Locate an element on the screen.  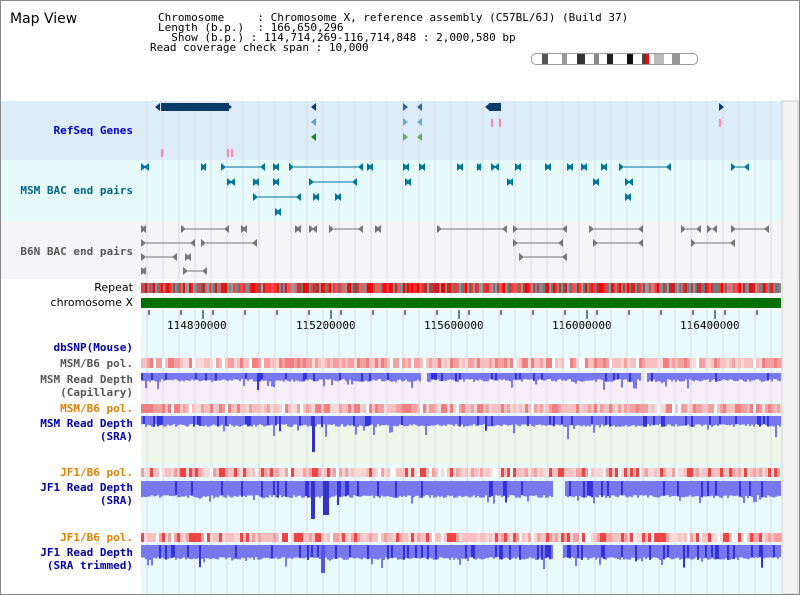
msm-bac-end-arrow is located at coordinates (510, 182).